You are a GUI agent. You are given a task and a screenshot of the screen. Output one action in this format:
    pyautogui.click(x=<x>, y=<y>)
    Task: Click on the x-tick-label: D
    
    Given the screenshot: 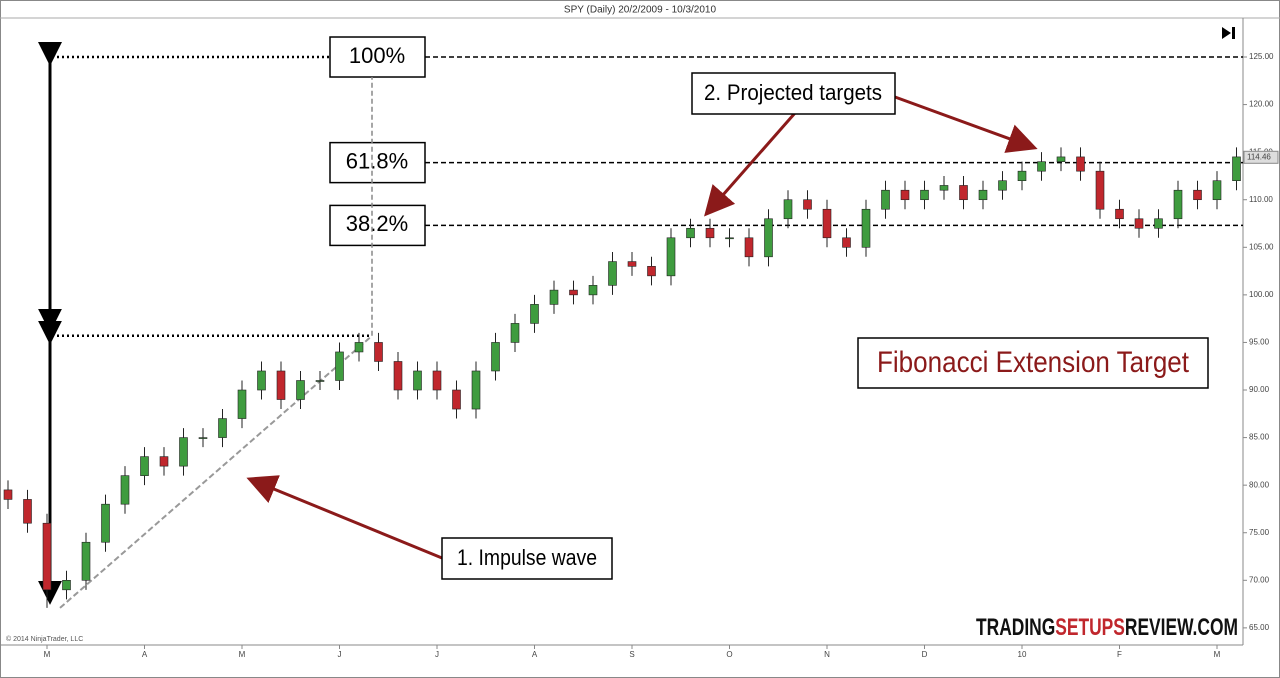 What is the action you would take?
    pyautogui.click(x=925, y=654)
    